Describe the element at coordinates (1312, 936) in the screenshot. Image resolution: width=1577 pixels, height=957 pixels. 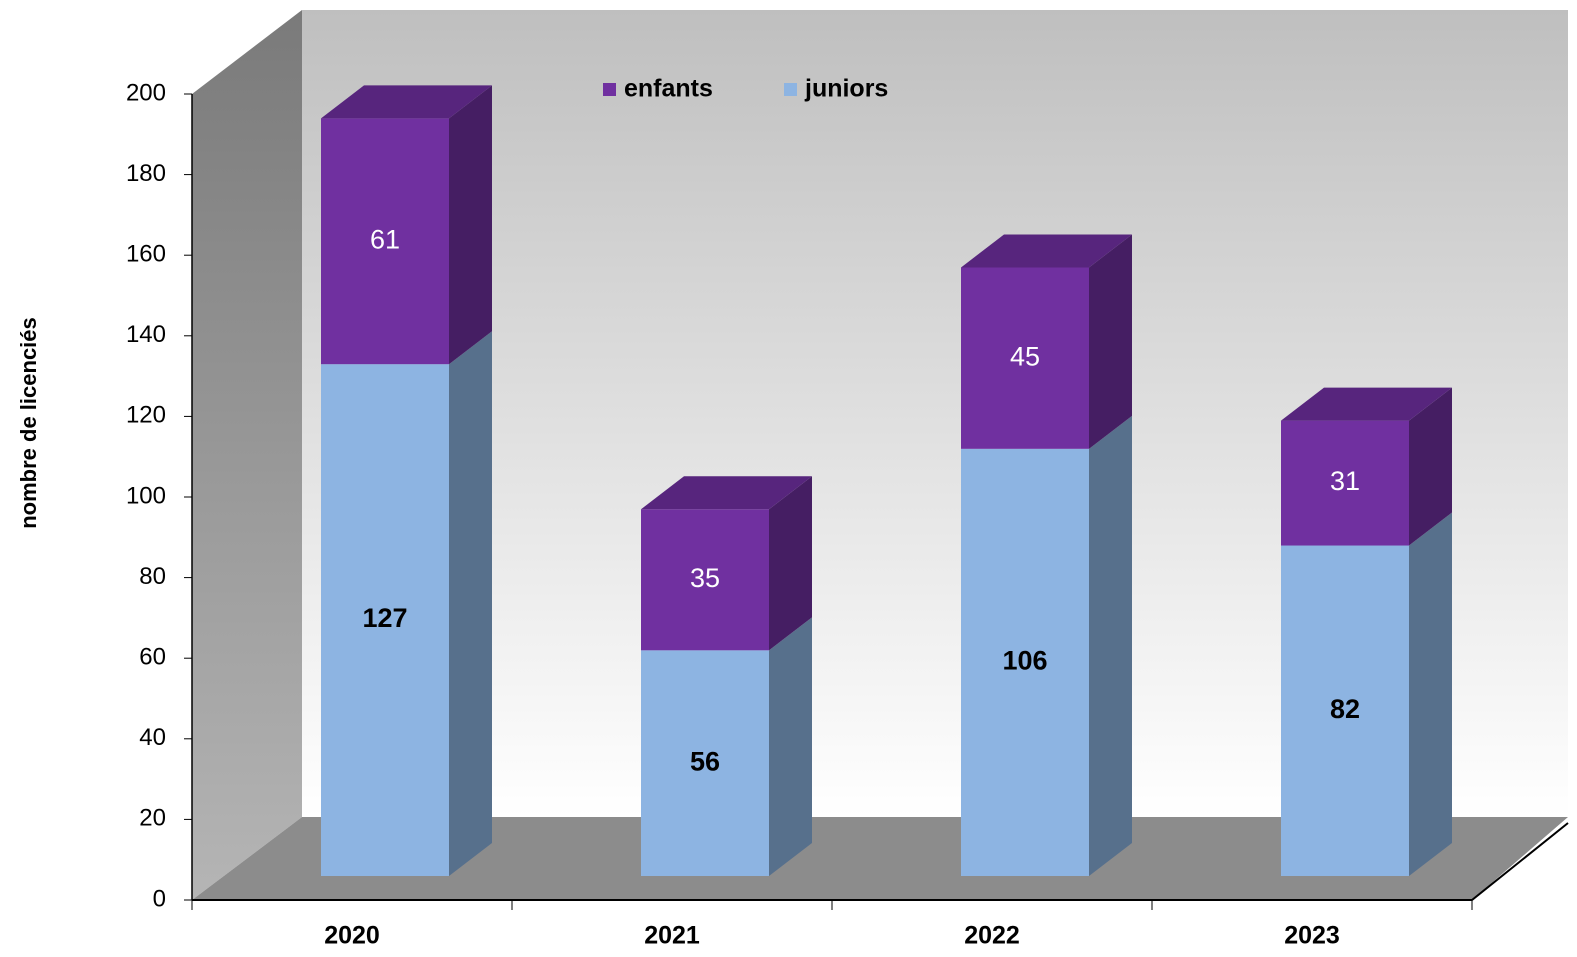
I see `x-tick-label: 2023` at that location.